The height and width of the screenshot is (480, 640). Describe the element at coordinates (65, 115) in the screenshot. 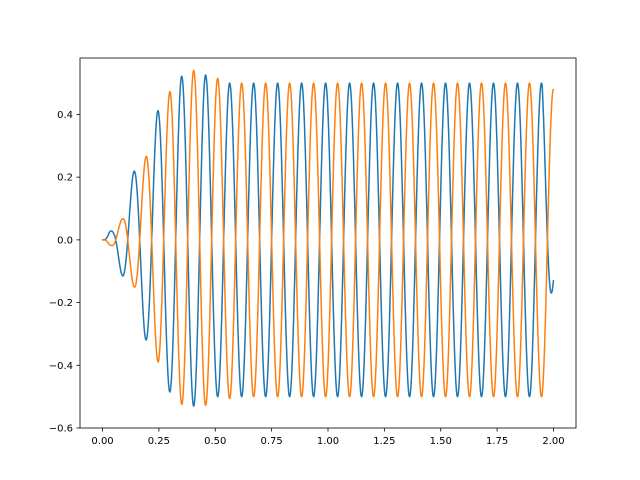

I see `y-tick-label: 0.4` at that location.